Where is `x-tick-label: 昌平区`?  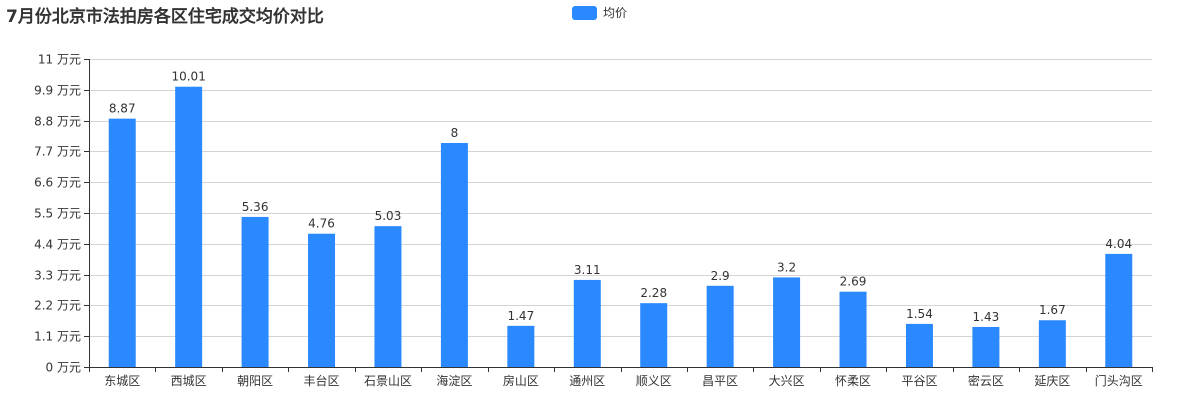 x-tick-label: 昌平区 is located at coordinates (720, 381).